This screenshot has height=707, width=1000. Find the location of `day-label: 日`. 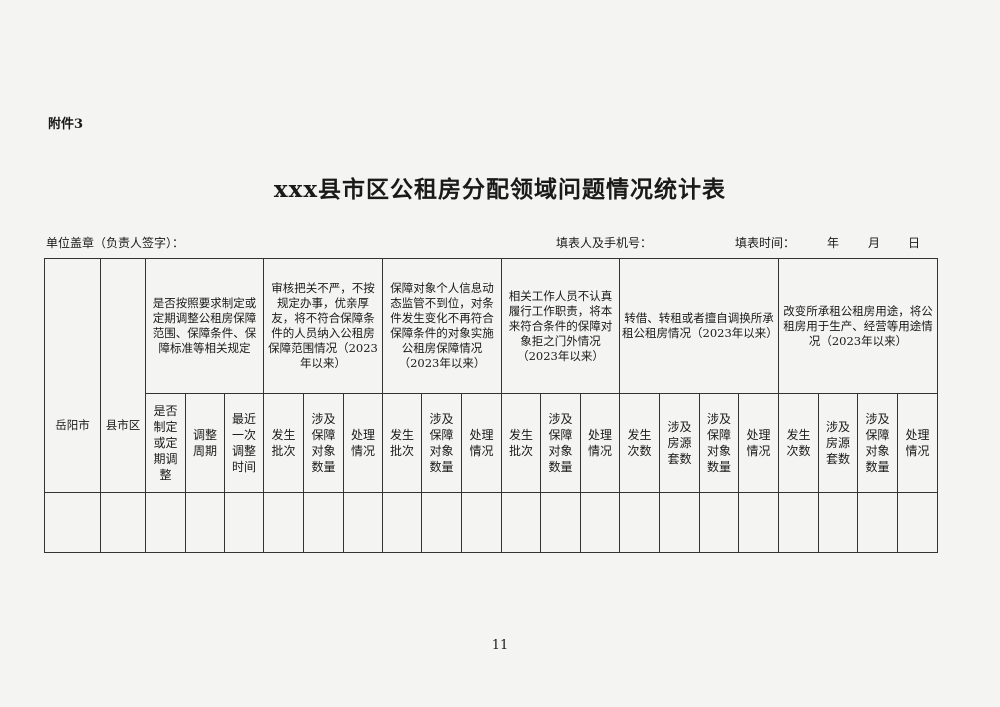

day-label: 日 is located at coordinates (914, 243).